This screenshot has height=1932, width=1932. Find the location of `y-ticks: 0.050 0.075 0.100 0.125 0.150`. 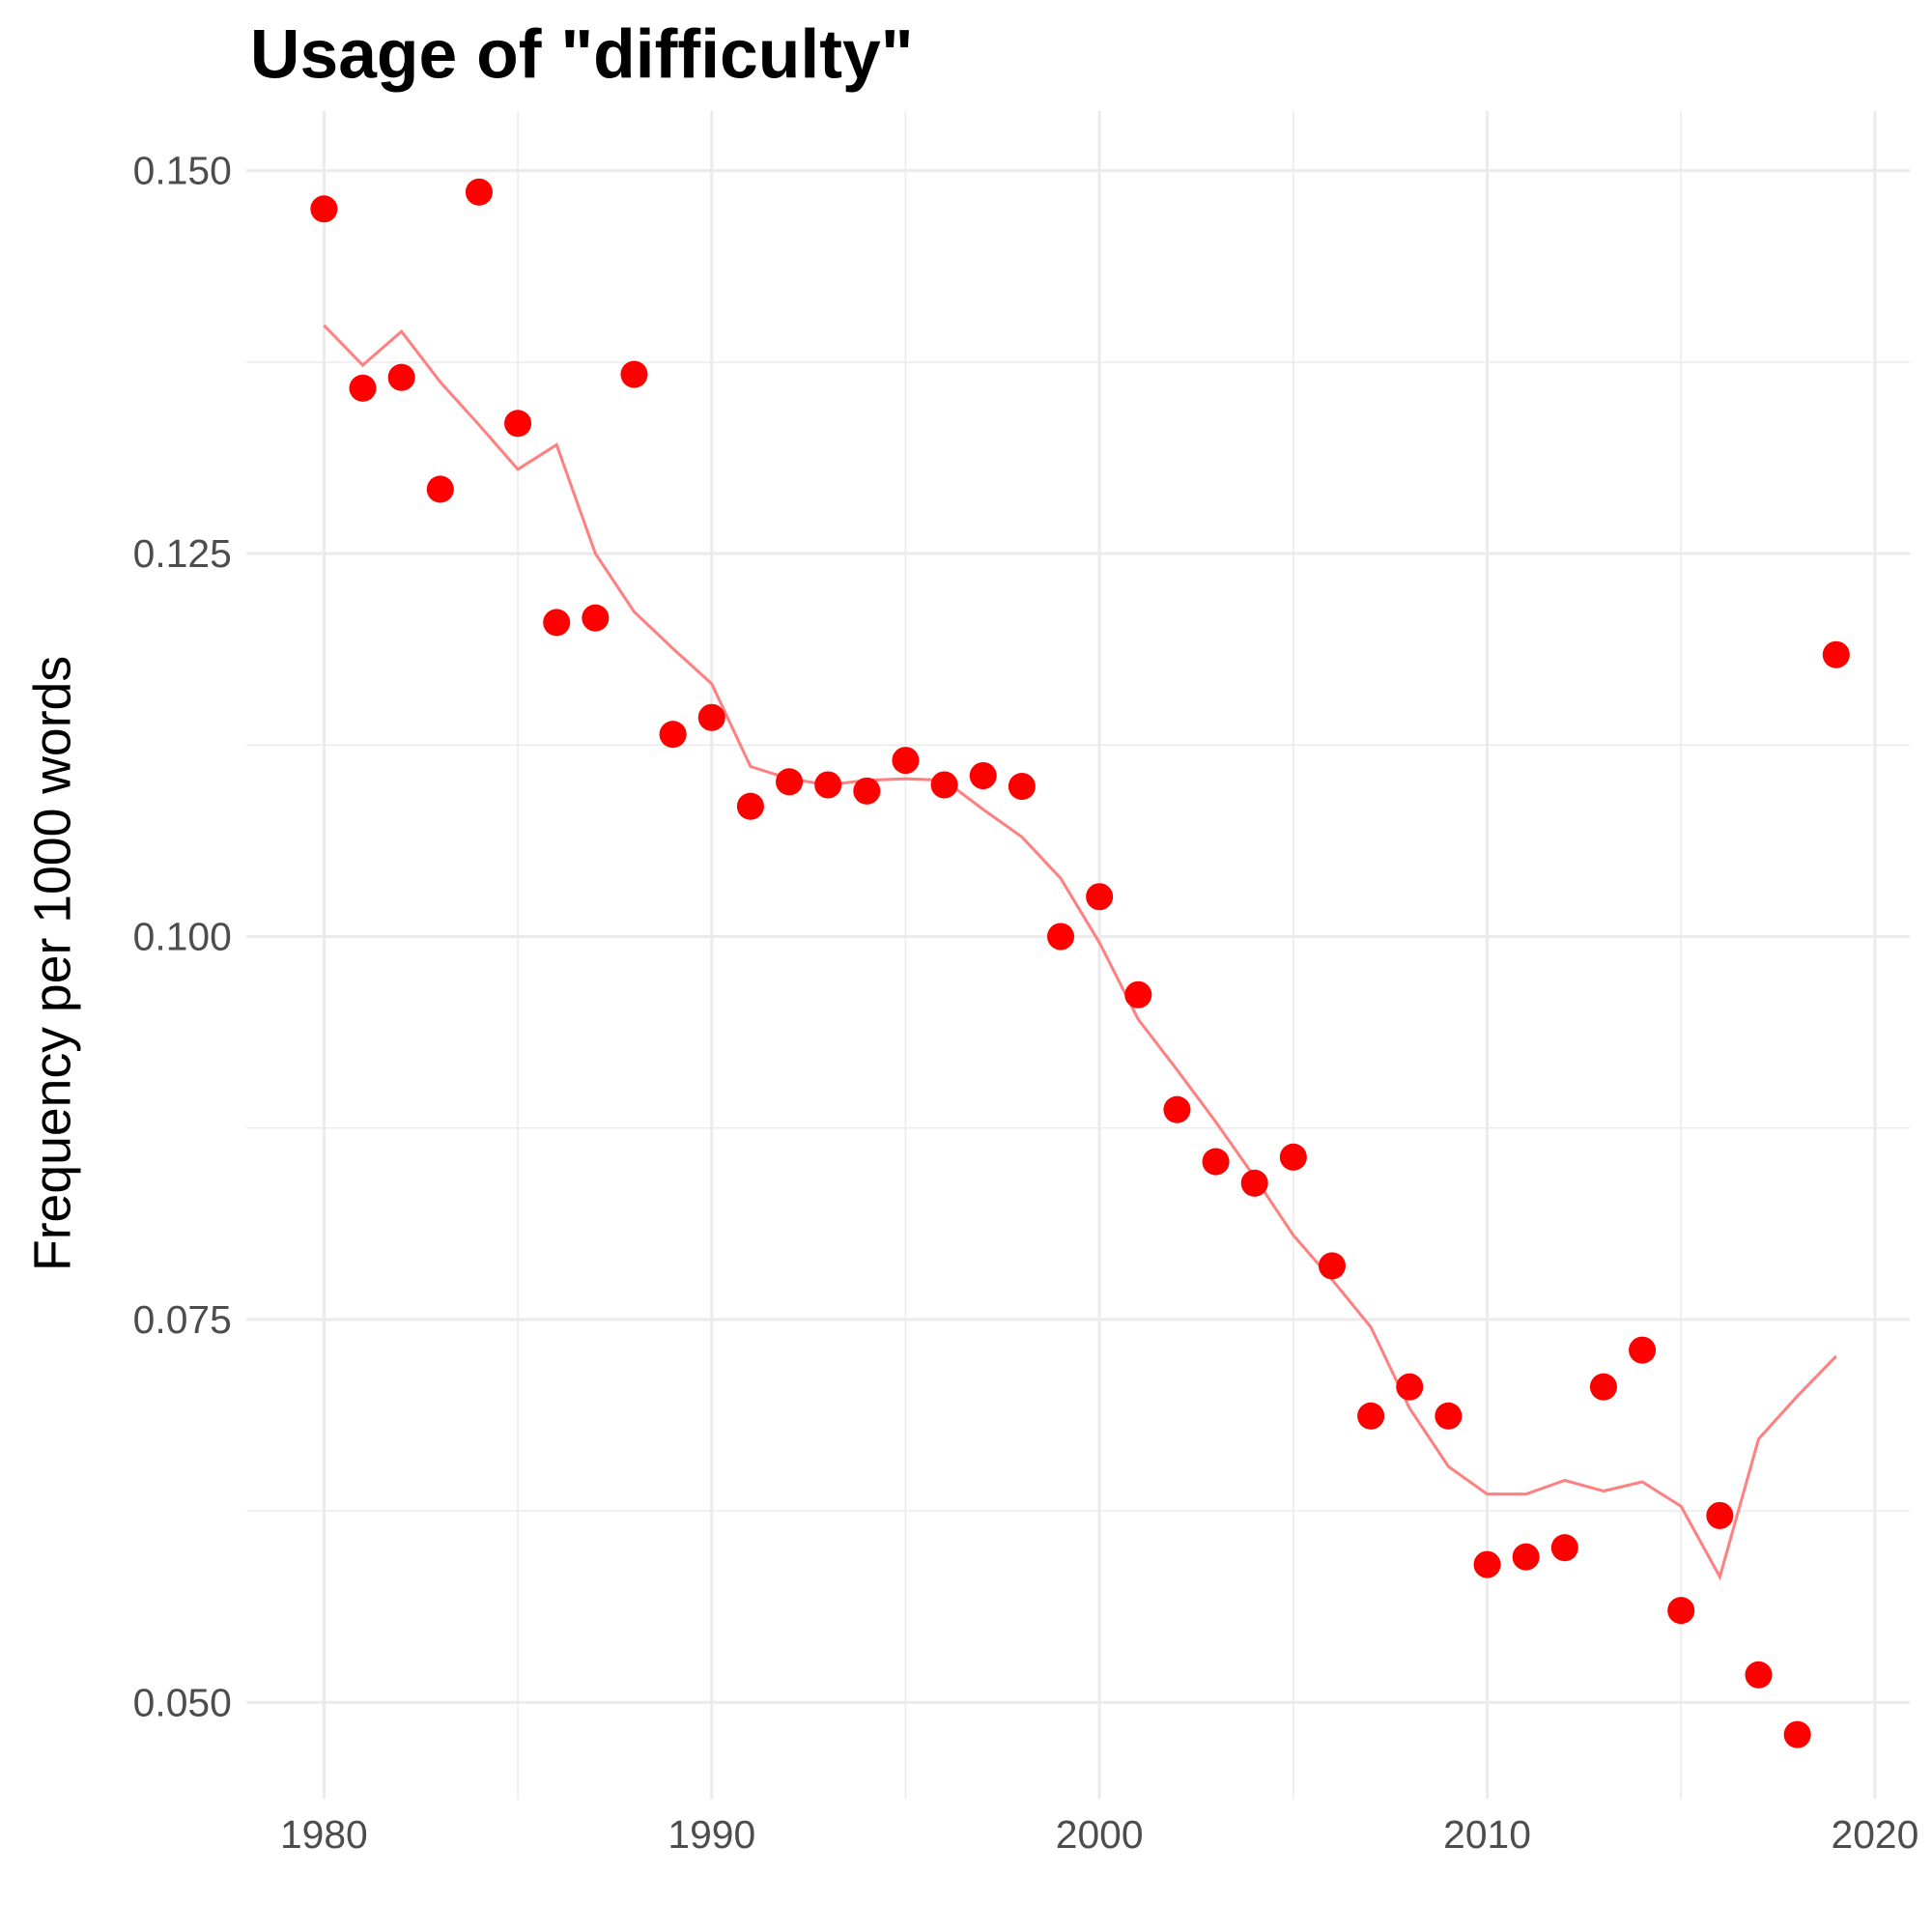

y-ticks: 0.050 0.075 0.100 0.125 0.150 is located at coordinates (182, 937).